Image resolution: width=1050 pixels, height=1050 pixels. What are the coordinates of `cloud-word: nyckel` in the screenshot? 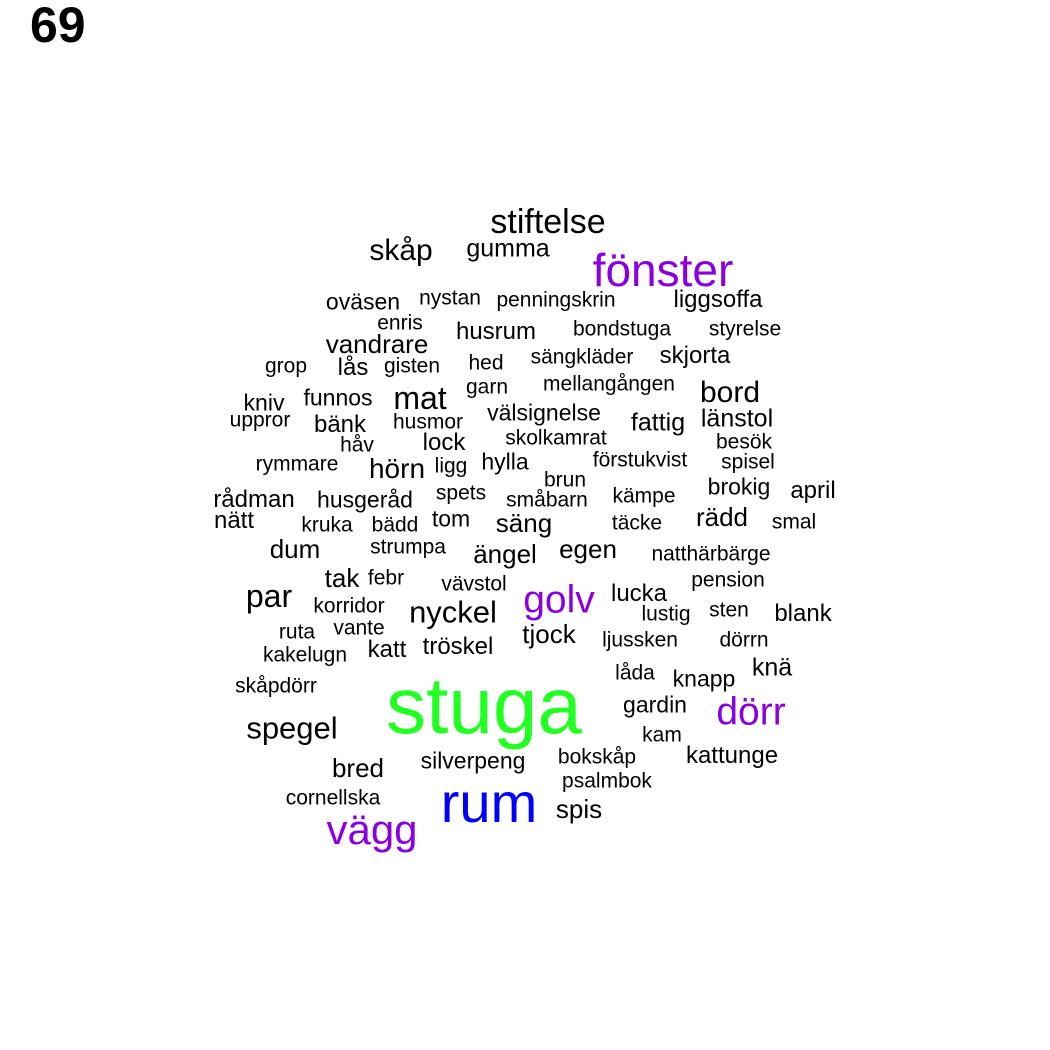 It's located at (453, 612).